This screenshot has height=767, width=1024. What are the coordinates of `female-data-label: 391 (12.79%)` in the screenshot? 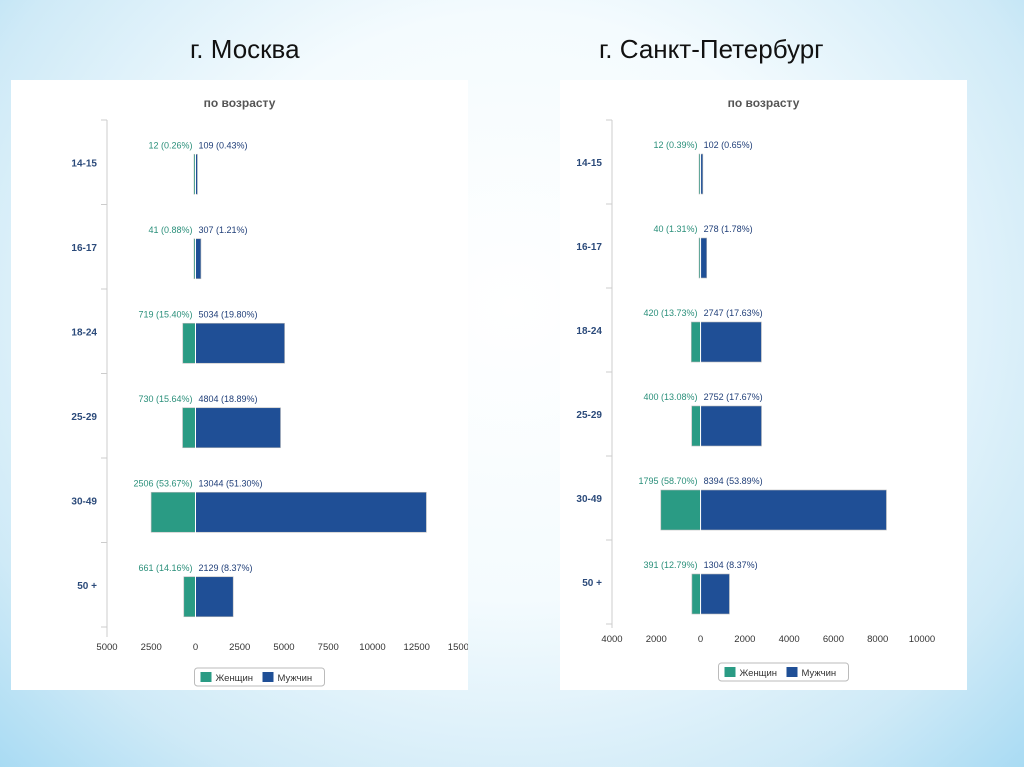 It's located at (671, 565).